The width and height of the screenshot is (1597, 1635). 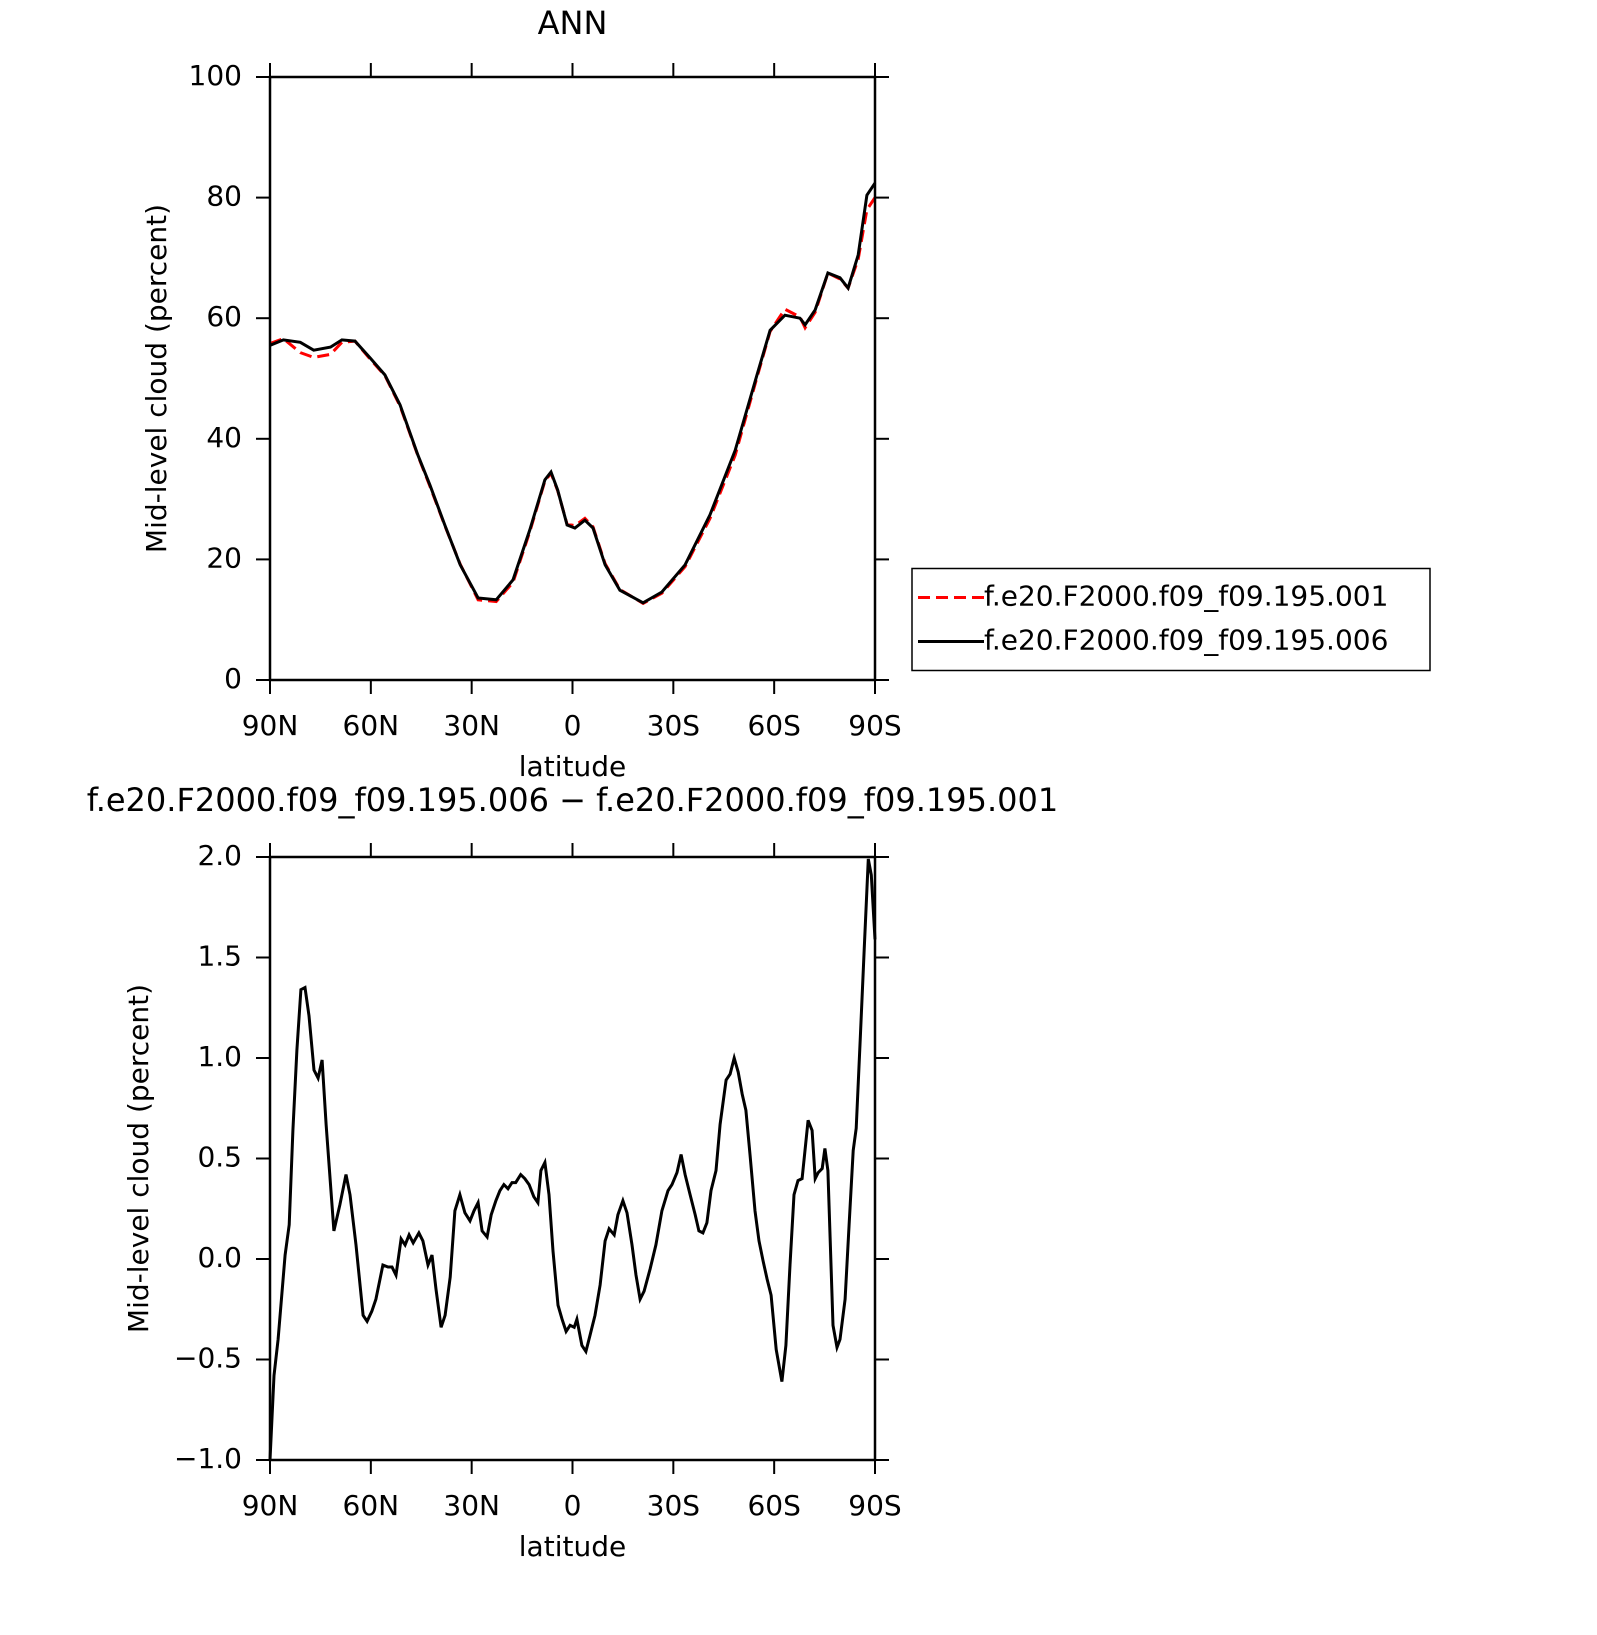 What do you see at coordinates (215, 75) in the screenshot?
I see `y-tick-label: 100` at bounding box center [215, 75].